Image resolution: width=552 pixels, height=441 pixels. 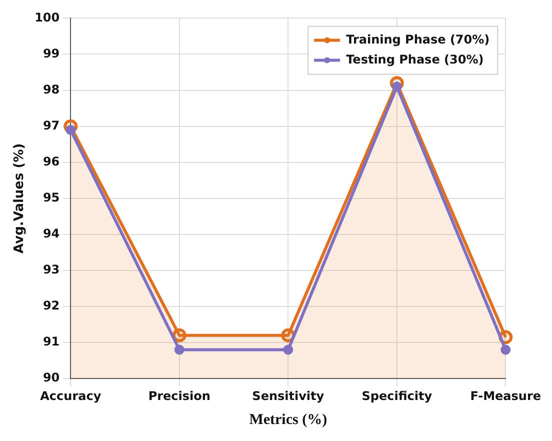 What do you see at coordinates (418, 39) in the screenshot?
I see `legend-label: Training Phase (70%)` at bounding box center [418, 39].